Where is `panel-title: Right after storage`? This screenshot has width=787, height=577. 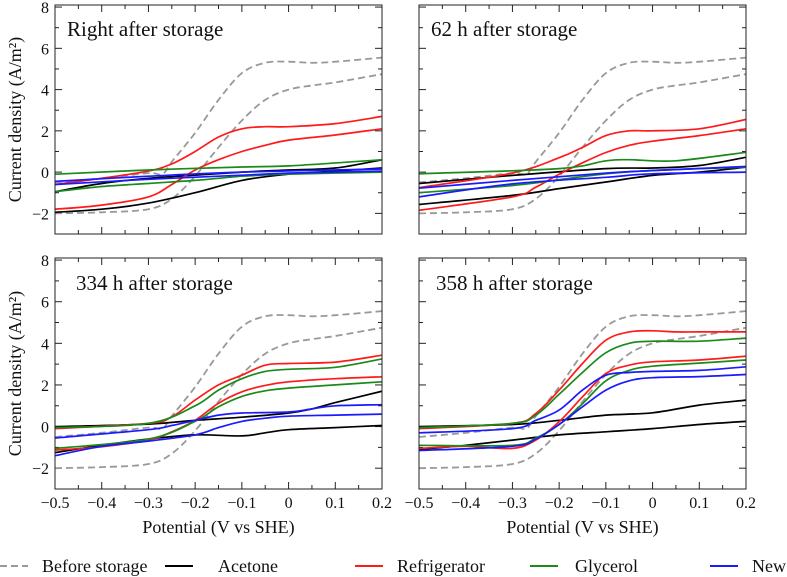 panel-title: Right after storage is located at coordinates (145, 29).